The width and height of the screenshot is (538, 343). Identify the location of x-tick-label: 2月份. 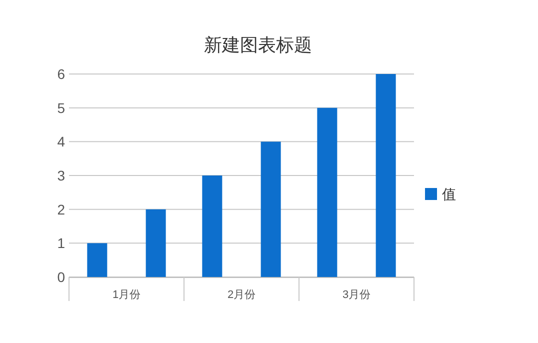
(241, 295).